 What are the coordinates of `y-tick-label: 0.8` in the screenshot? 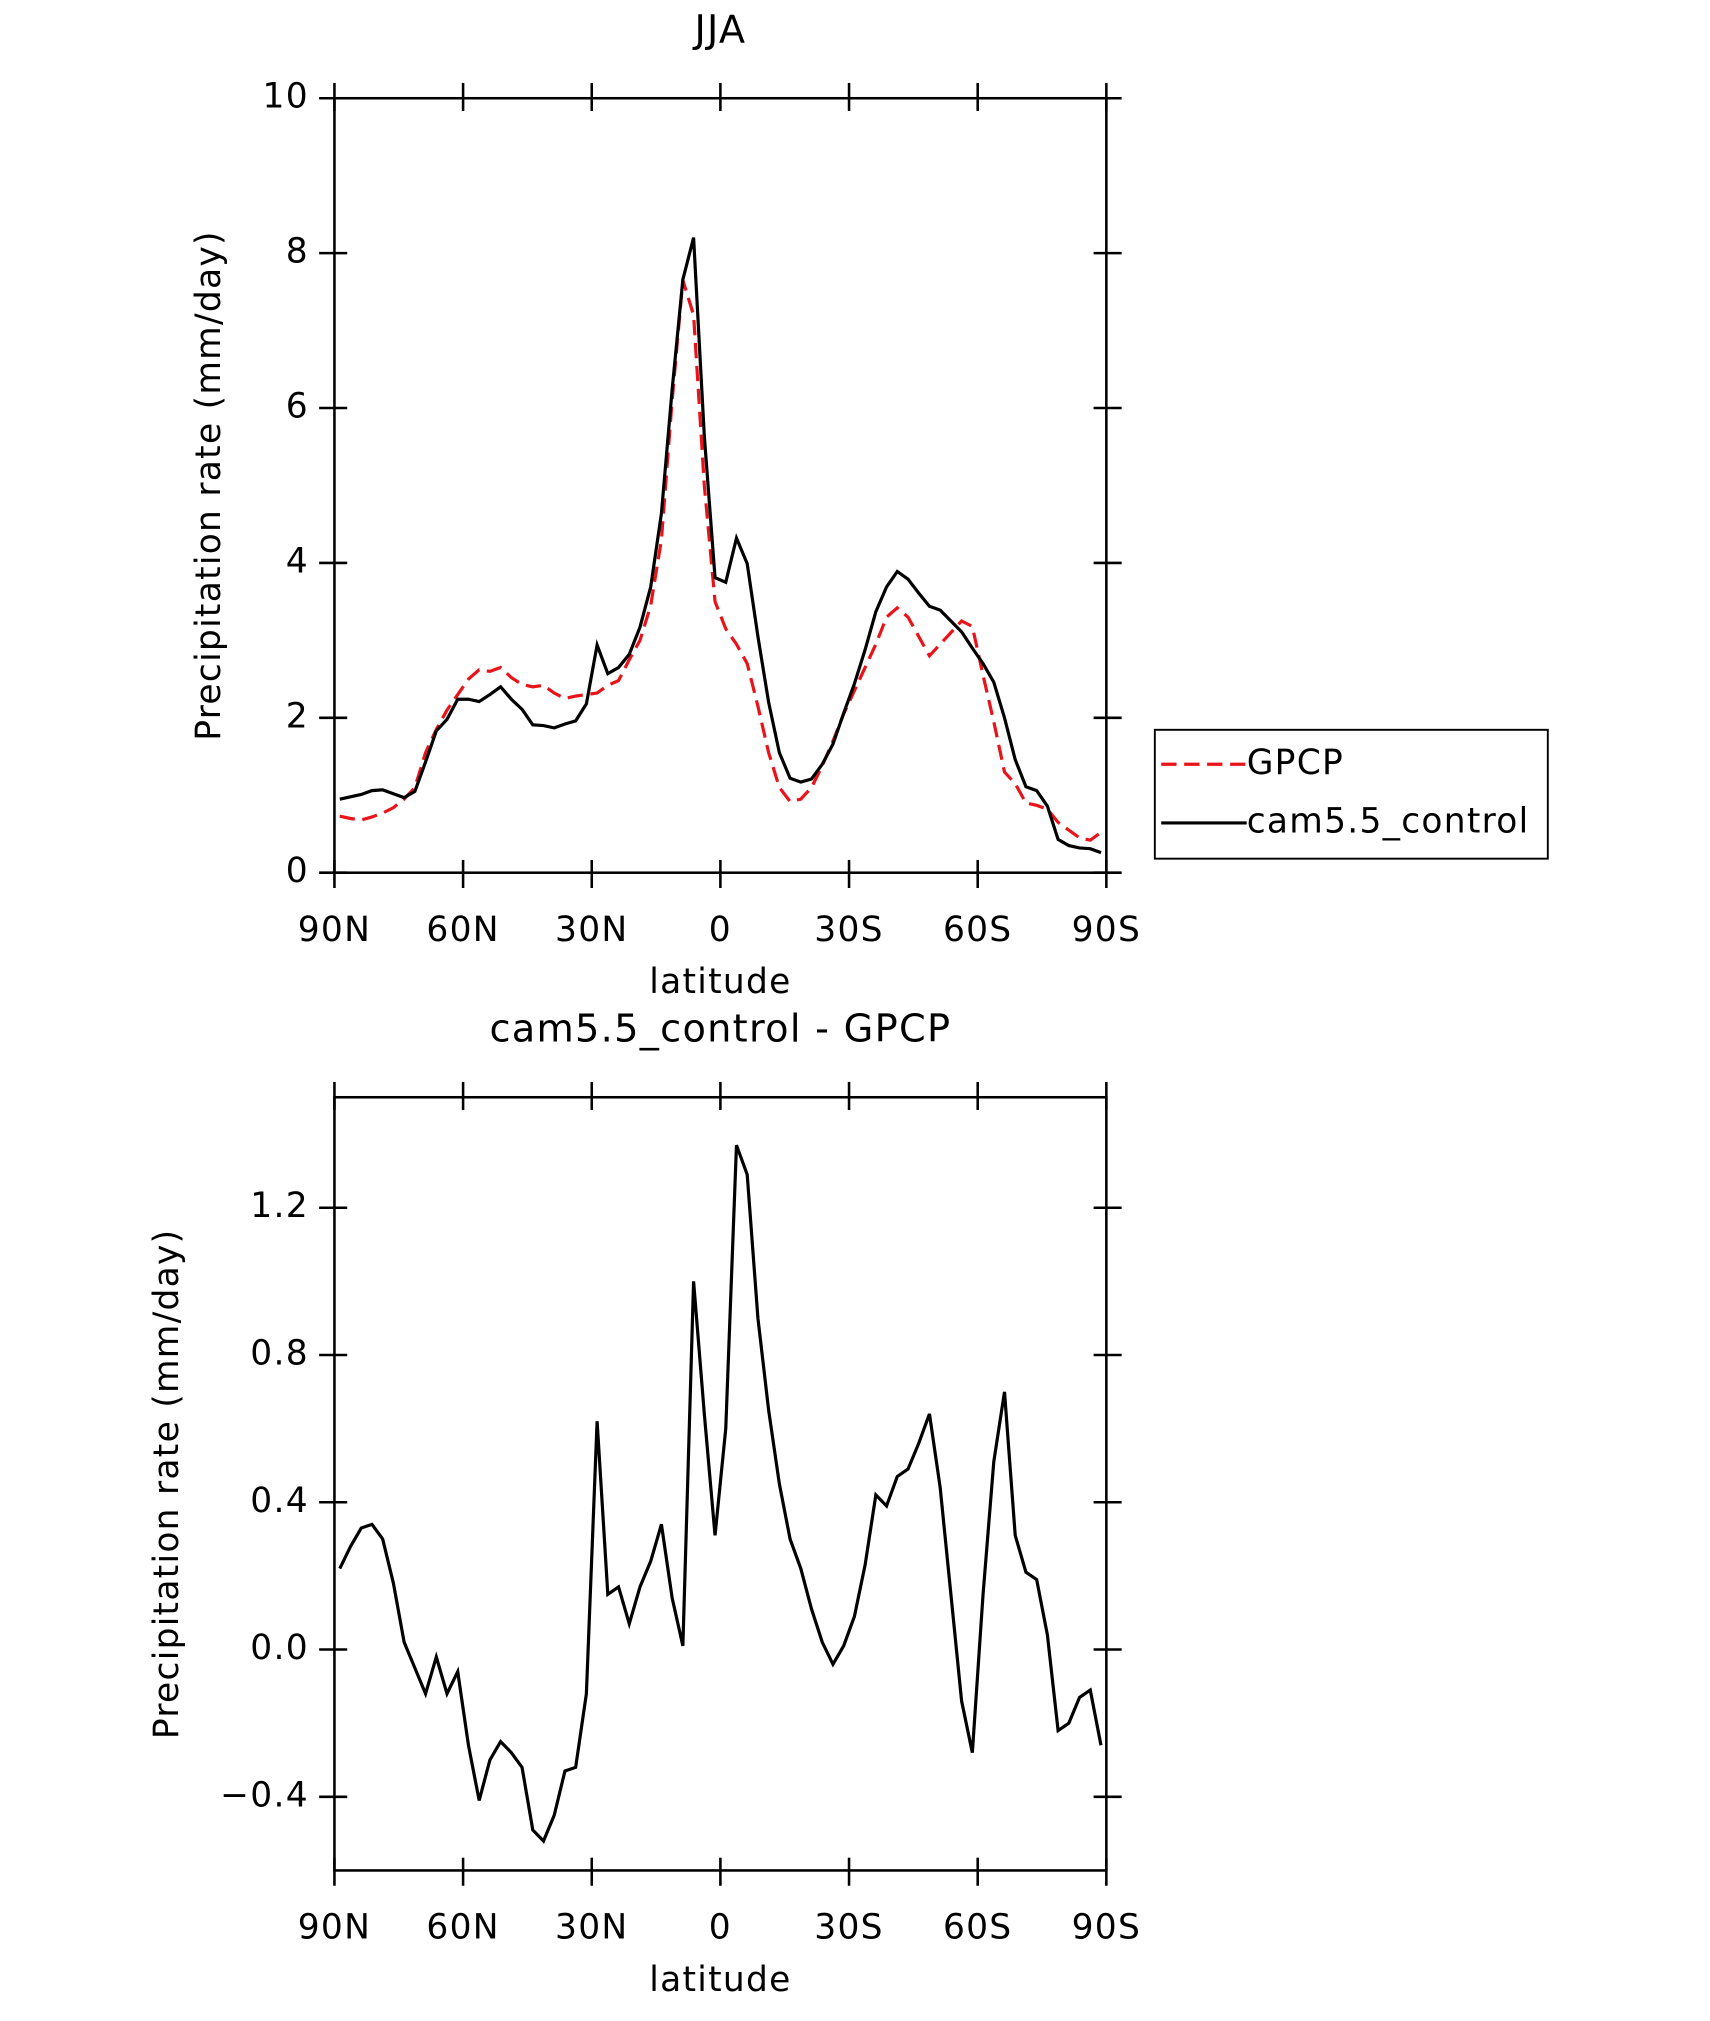 It's located at (279, 1353).